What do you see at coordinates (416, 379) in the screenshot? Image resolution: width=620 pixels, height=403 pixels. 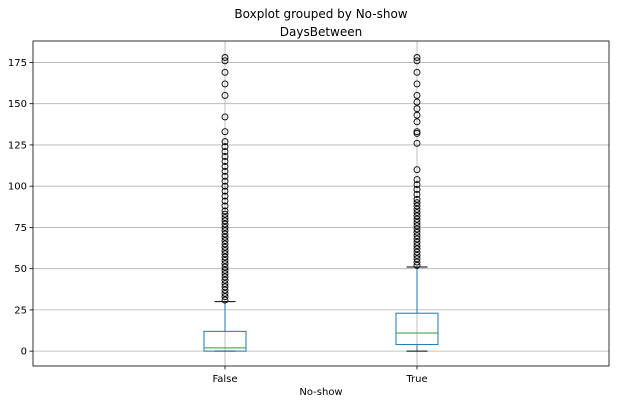 I see `x-tick-label: True` at bounding box center [416, 379].